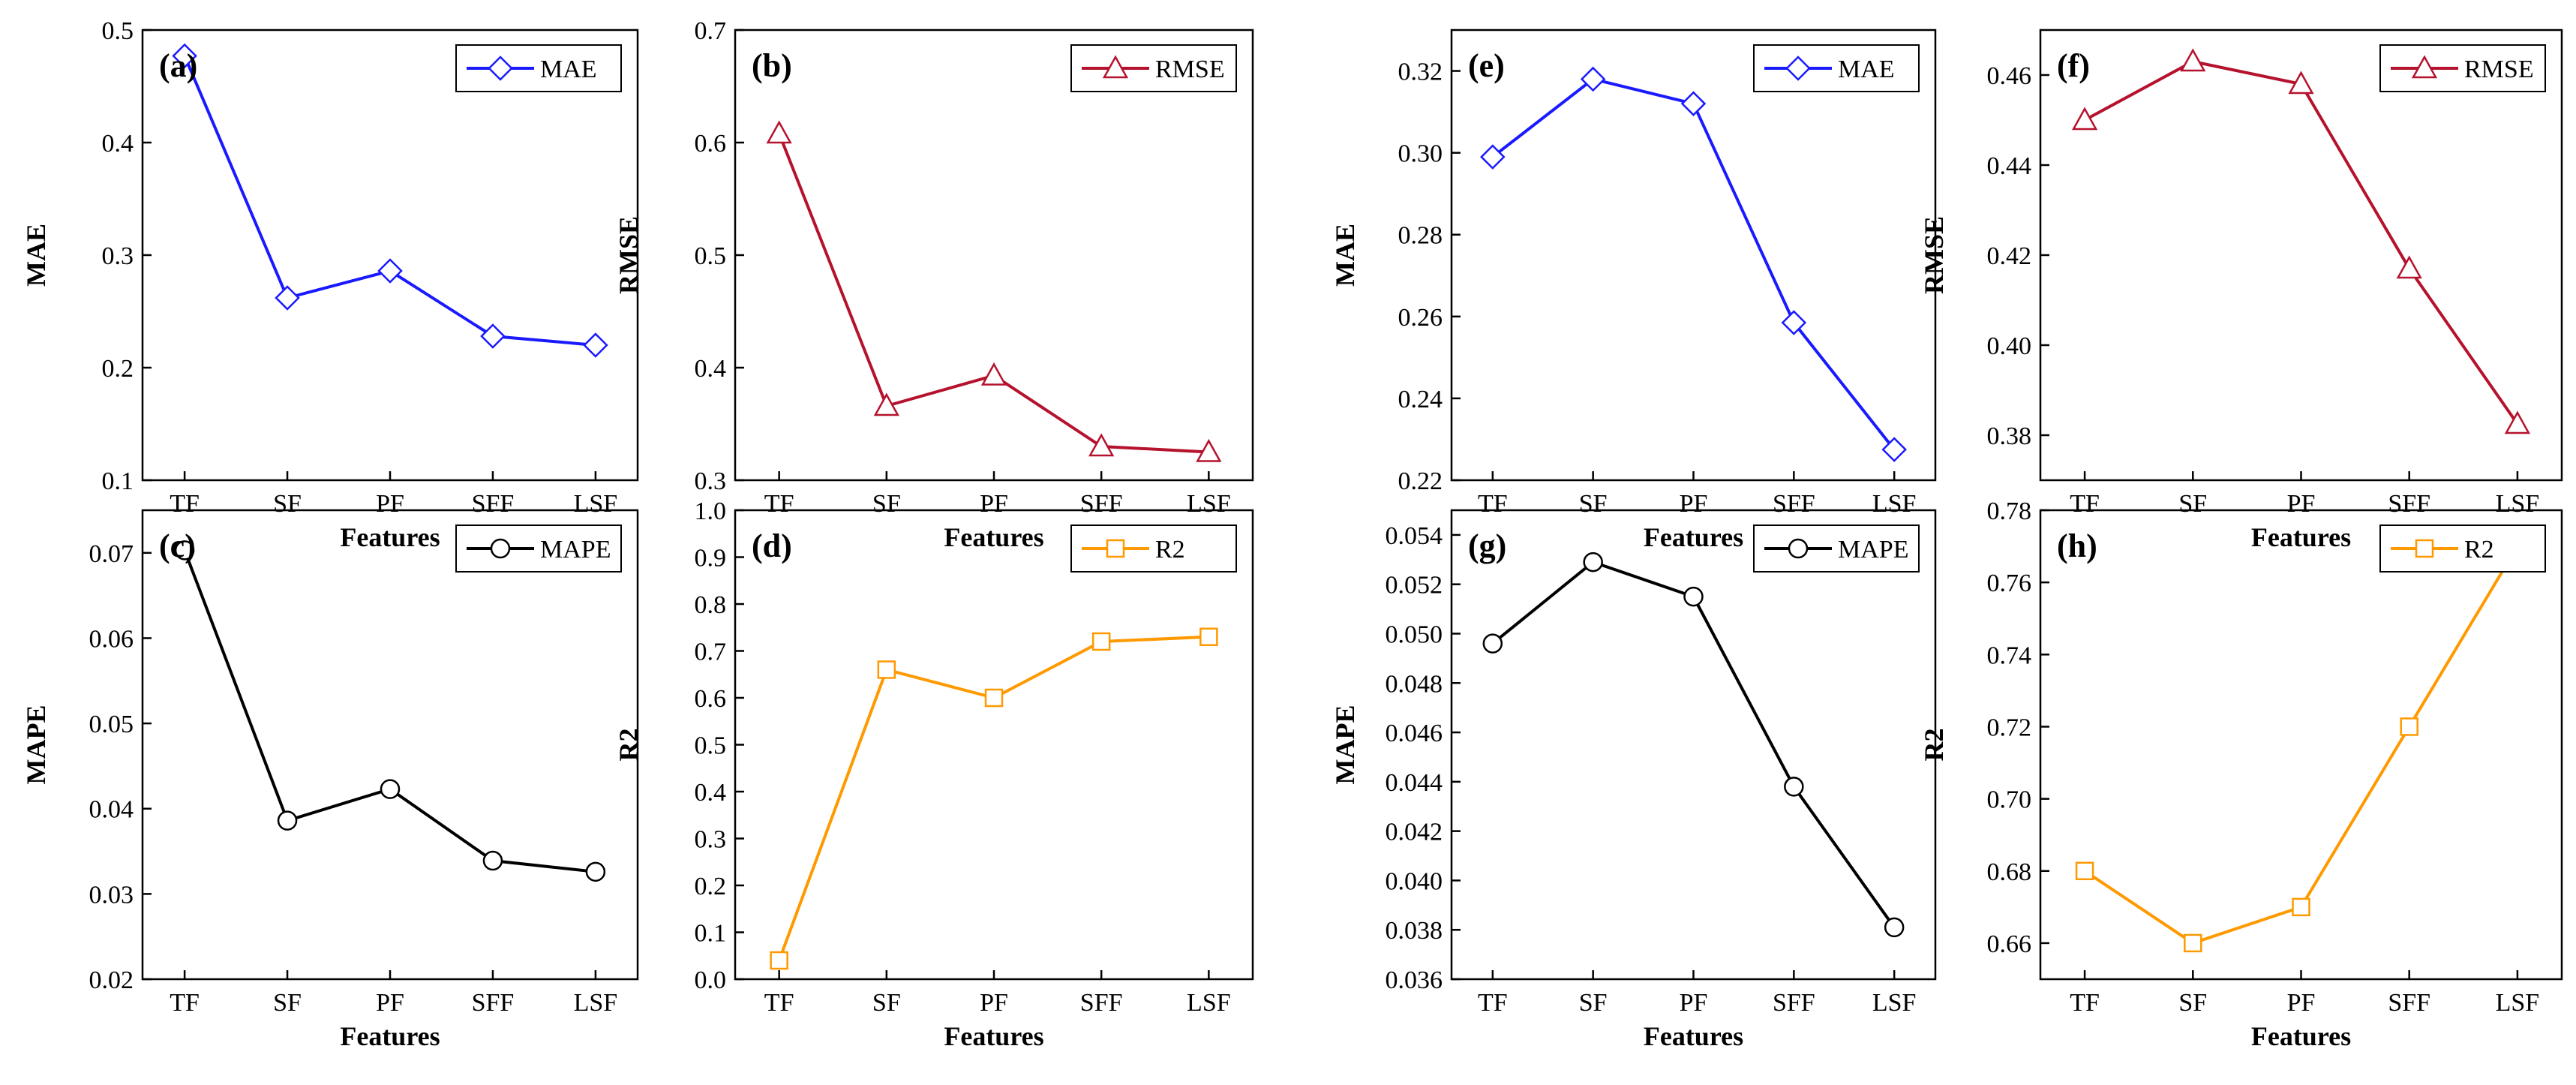 Image resolution: width=2576 pixels, height=1085 pixels. I want to click on y-tick-label: 0.038, so click(1414, 931).